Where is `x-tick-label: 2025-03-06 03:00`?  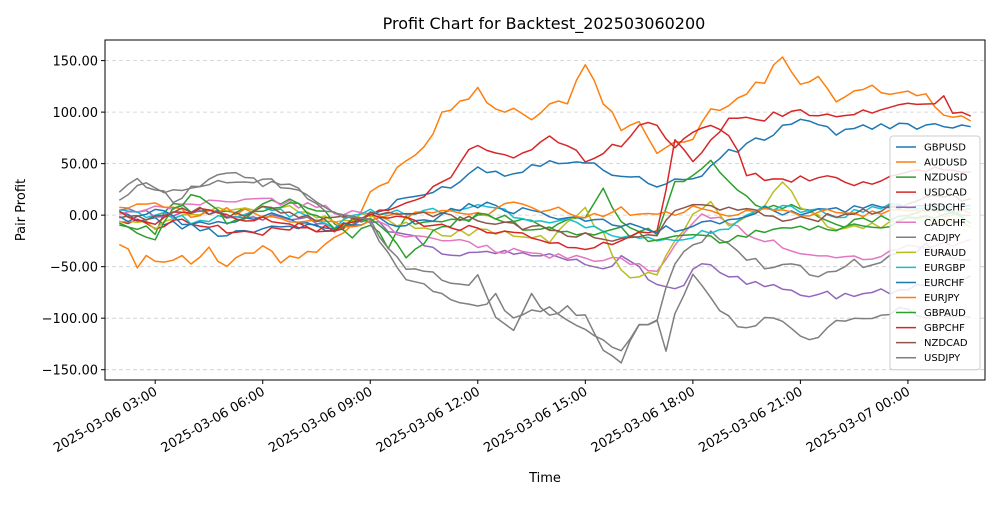 x-tick-label: 2025-03-06 03:00 is located at coordinates (105, 420).